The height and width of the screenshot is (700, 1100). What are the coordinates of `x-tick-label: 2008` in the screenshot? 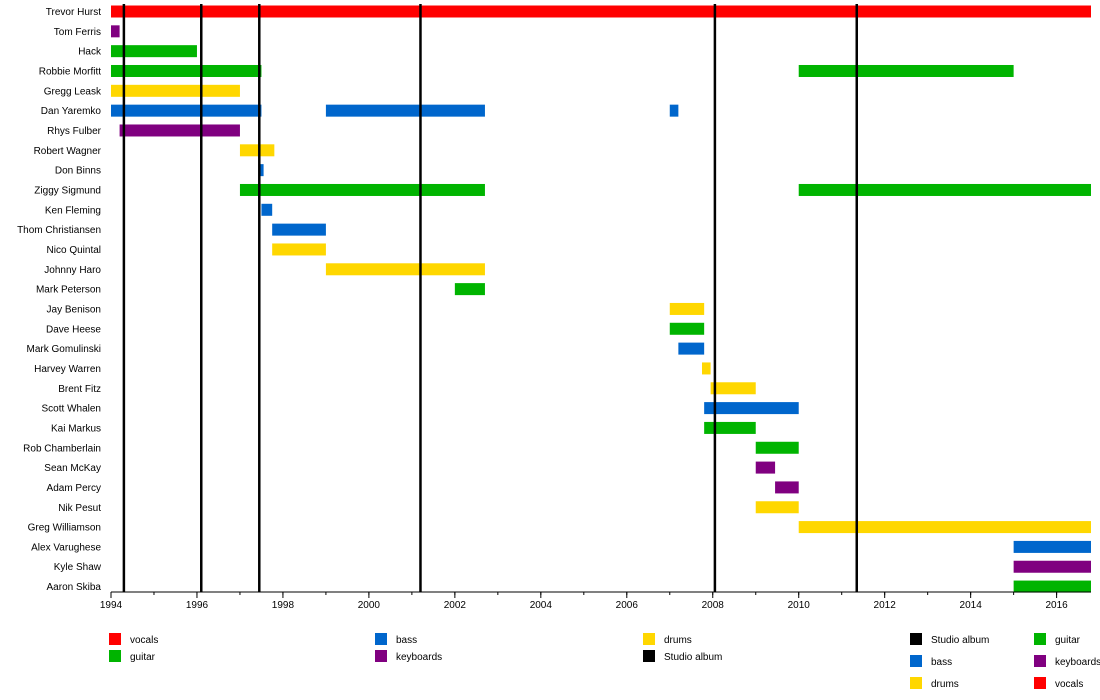 It's located at (713, 605).